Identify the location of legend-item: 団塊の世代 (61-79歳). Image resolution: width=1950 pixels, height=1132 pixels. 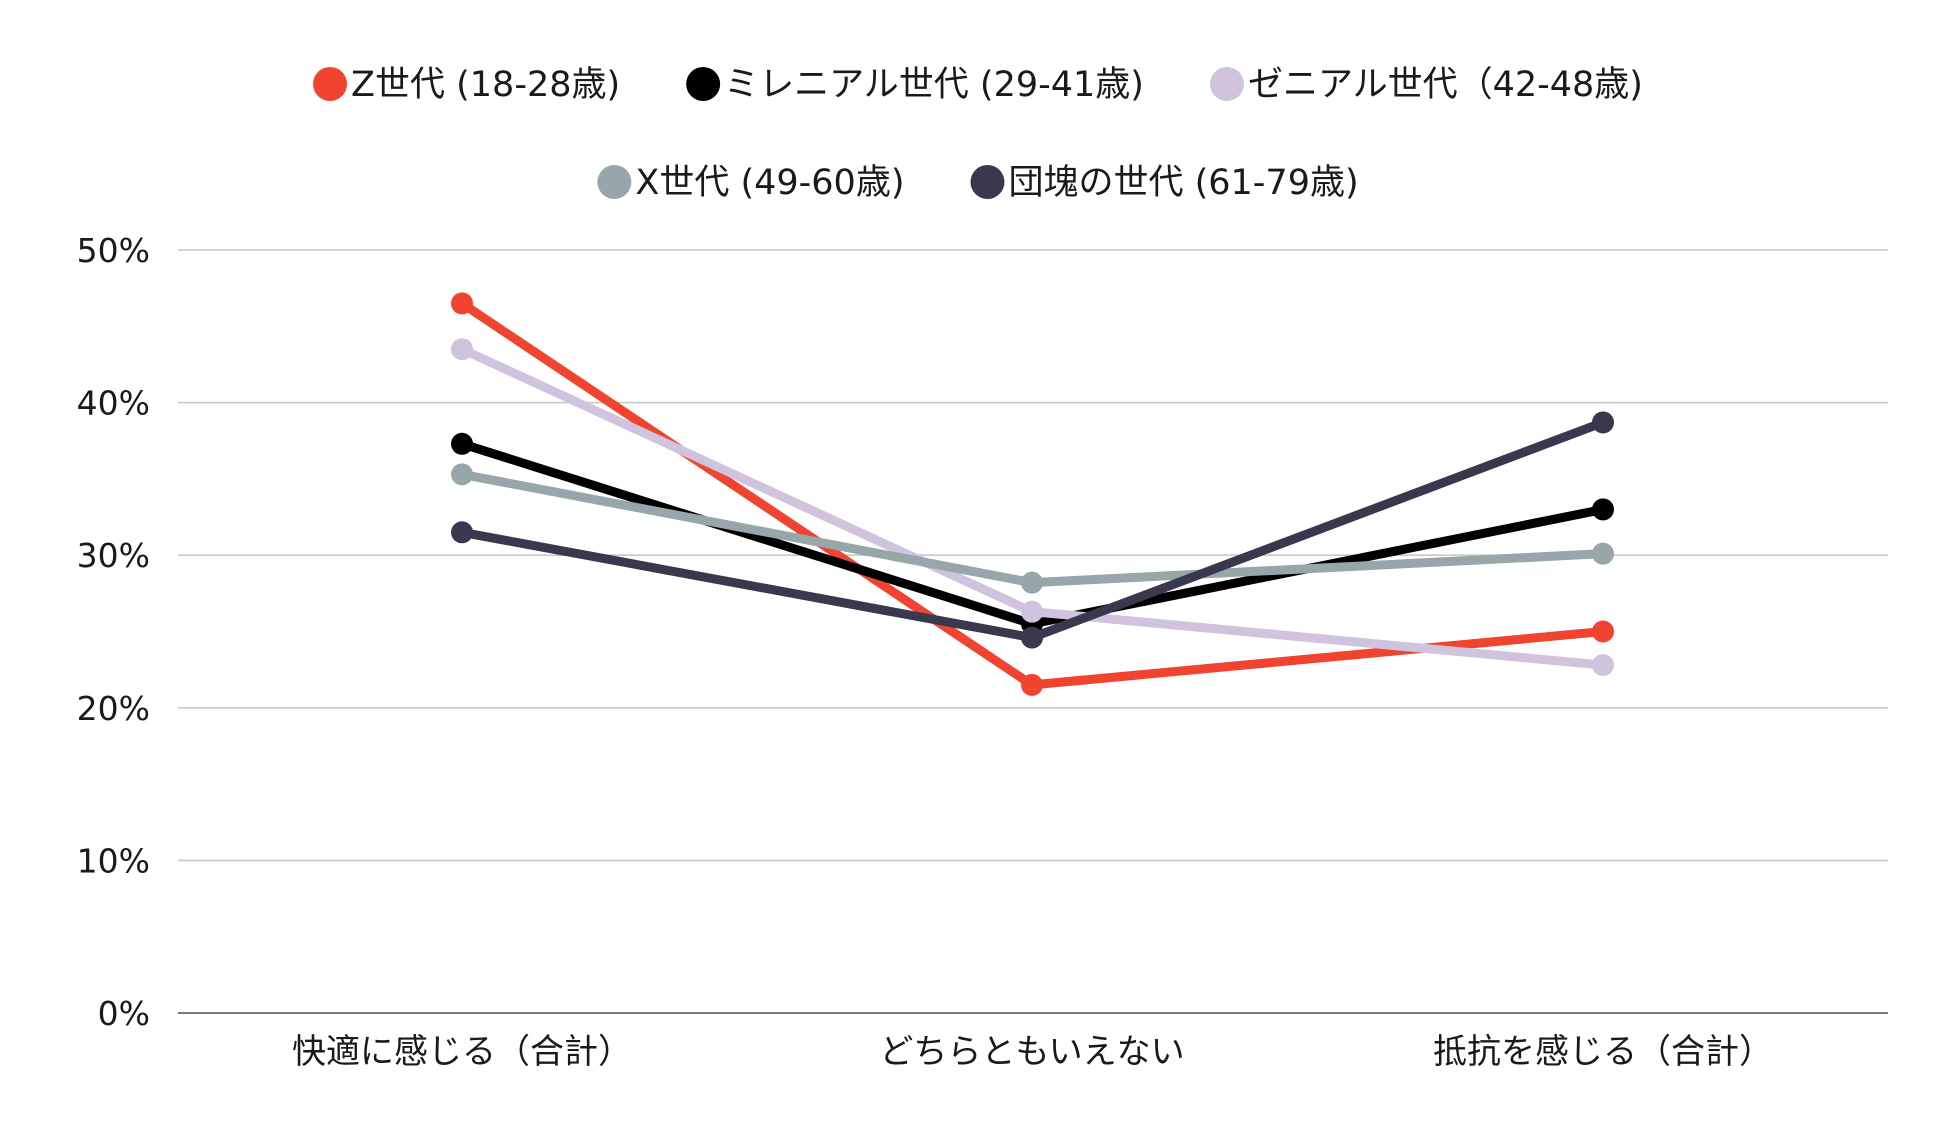
(1164, 183).